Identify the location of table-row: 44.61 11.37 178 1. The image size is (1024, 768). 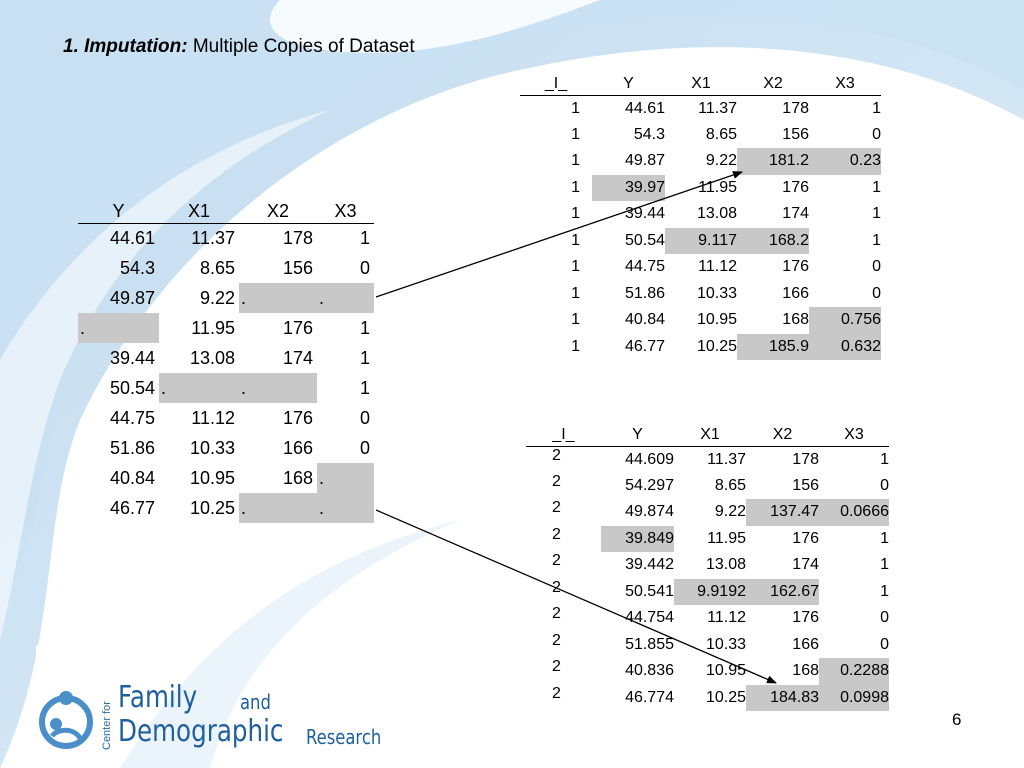
(226, 238).